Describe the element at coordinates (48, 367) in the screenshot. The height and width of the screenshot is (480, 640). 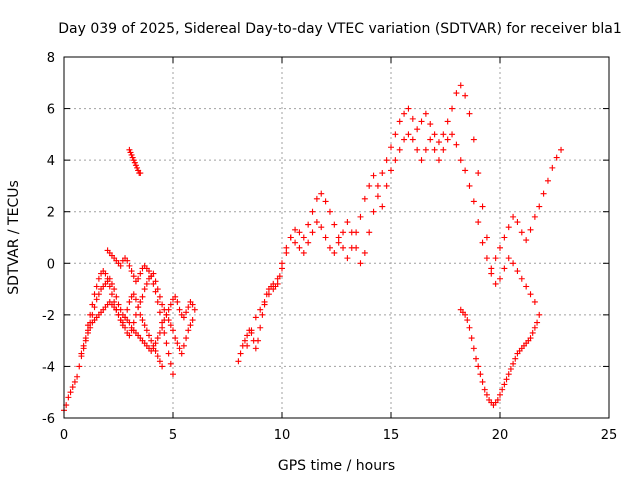
I see `y-tick-label: -4` at that location.